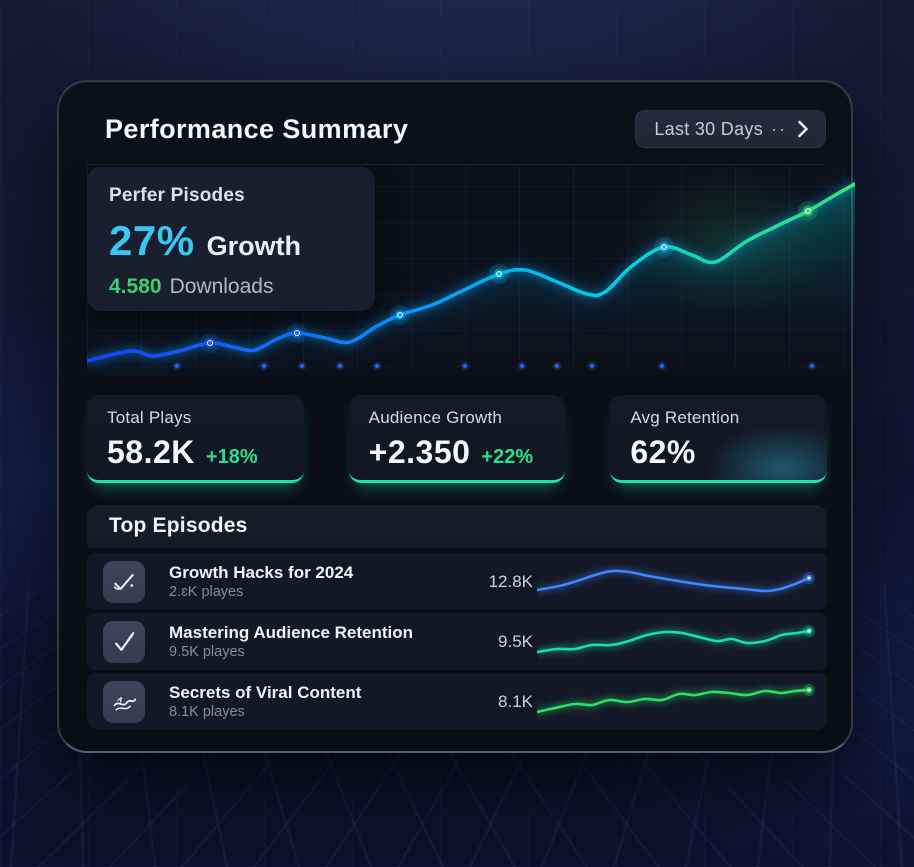 This screenshot has width=914, height=867. What do you see at coordinates (149, 417) in the screenshot?
I see `stat-label: Total Plays` at bounding box center [149, 417].